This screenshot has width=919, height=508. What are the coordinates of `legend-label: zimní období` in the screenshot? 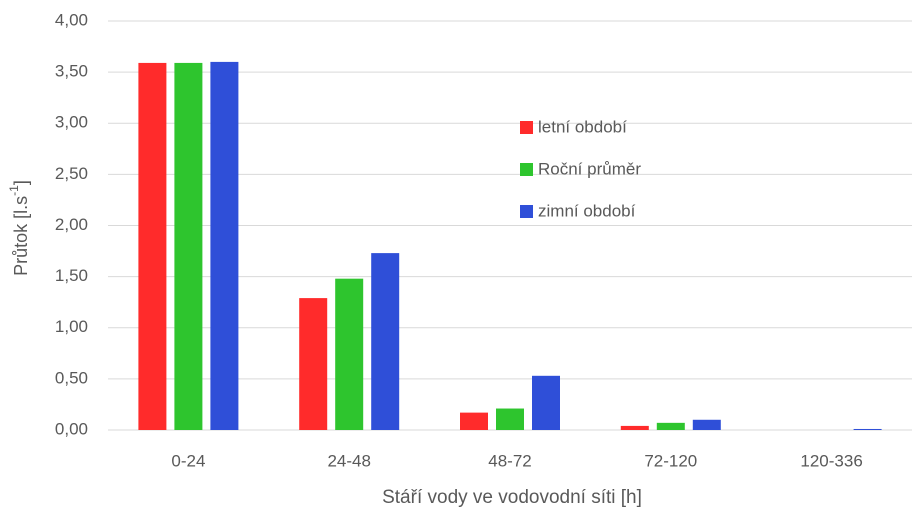 It's located at (587, 210).